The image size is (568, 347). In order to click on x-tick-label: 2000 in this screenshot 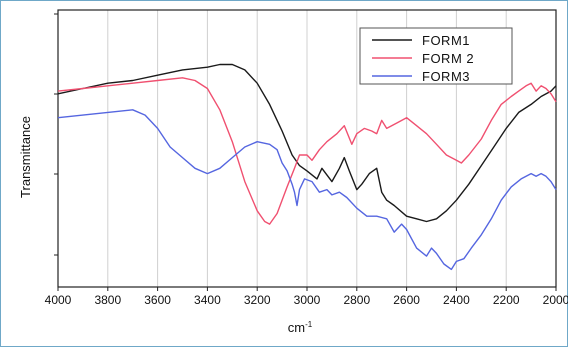, I will do `click(555, 300)`.